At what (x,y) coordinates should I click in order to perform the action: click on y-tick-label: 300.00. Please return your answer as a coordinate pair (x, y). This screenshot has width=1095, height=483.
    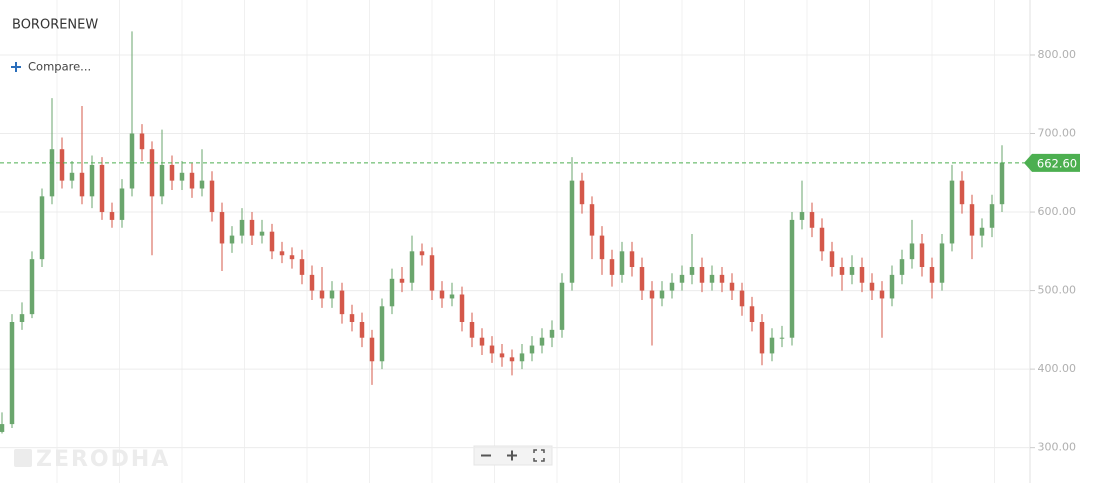
    Looking at the image, I should click on (1057, 447).